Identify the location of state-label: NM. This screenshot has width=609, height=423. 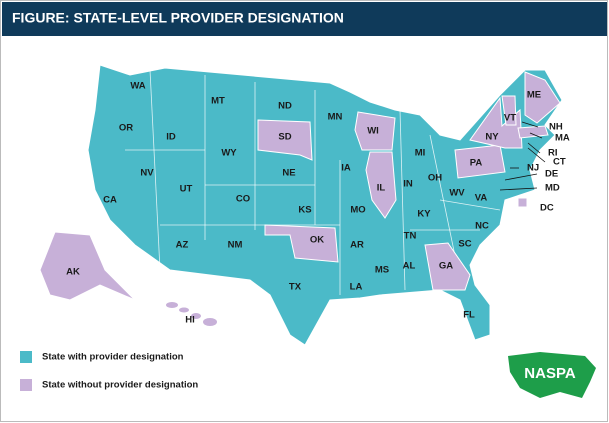
(235, 245).